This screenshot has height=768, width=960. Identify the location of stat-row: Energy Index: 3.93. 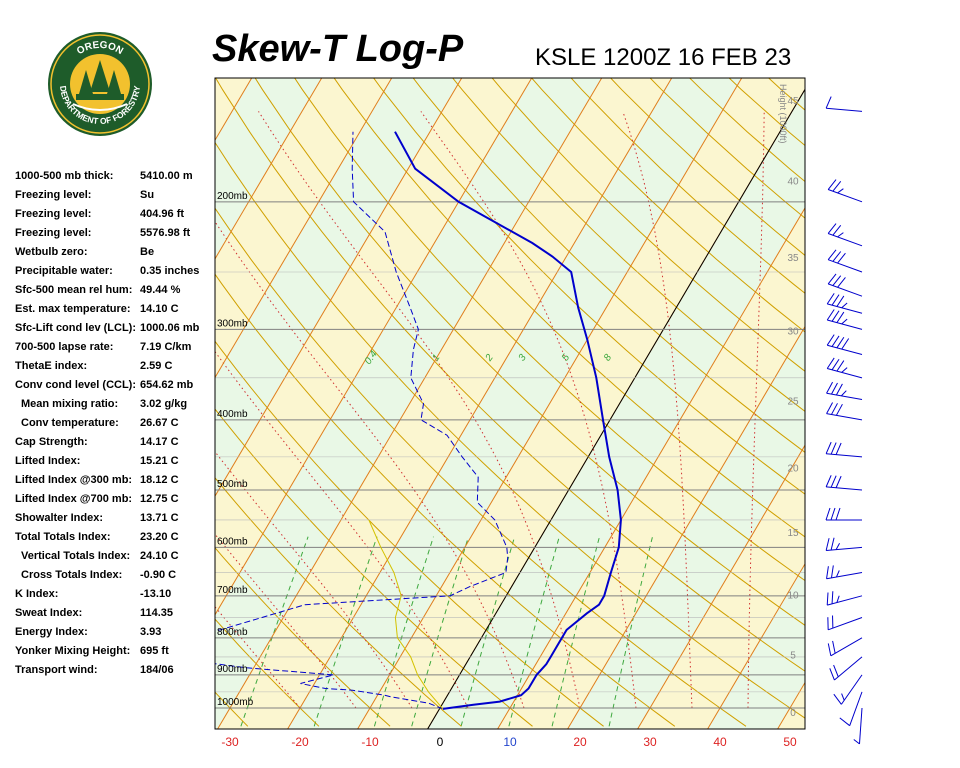
(112, 633).